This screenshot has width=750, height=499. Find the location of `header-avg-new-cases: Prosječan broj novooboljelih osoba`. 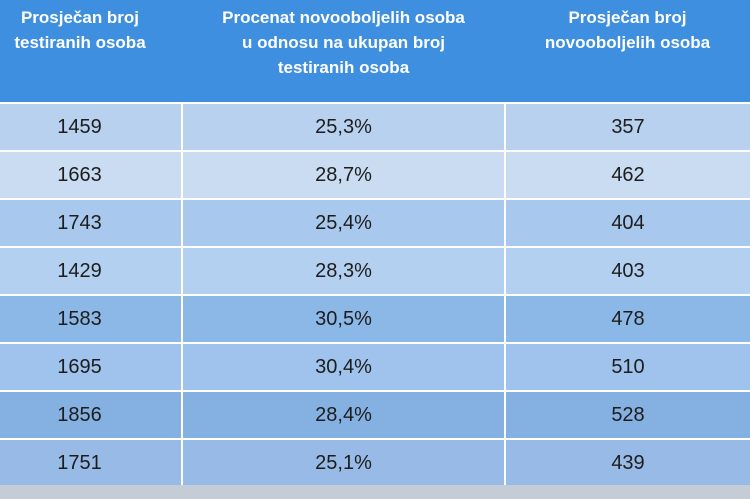

header-avg-new-cases: Prosječan broj novooboljelih osoba is located at coordinates (627, 51).